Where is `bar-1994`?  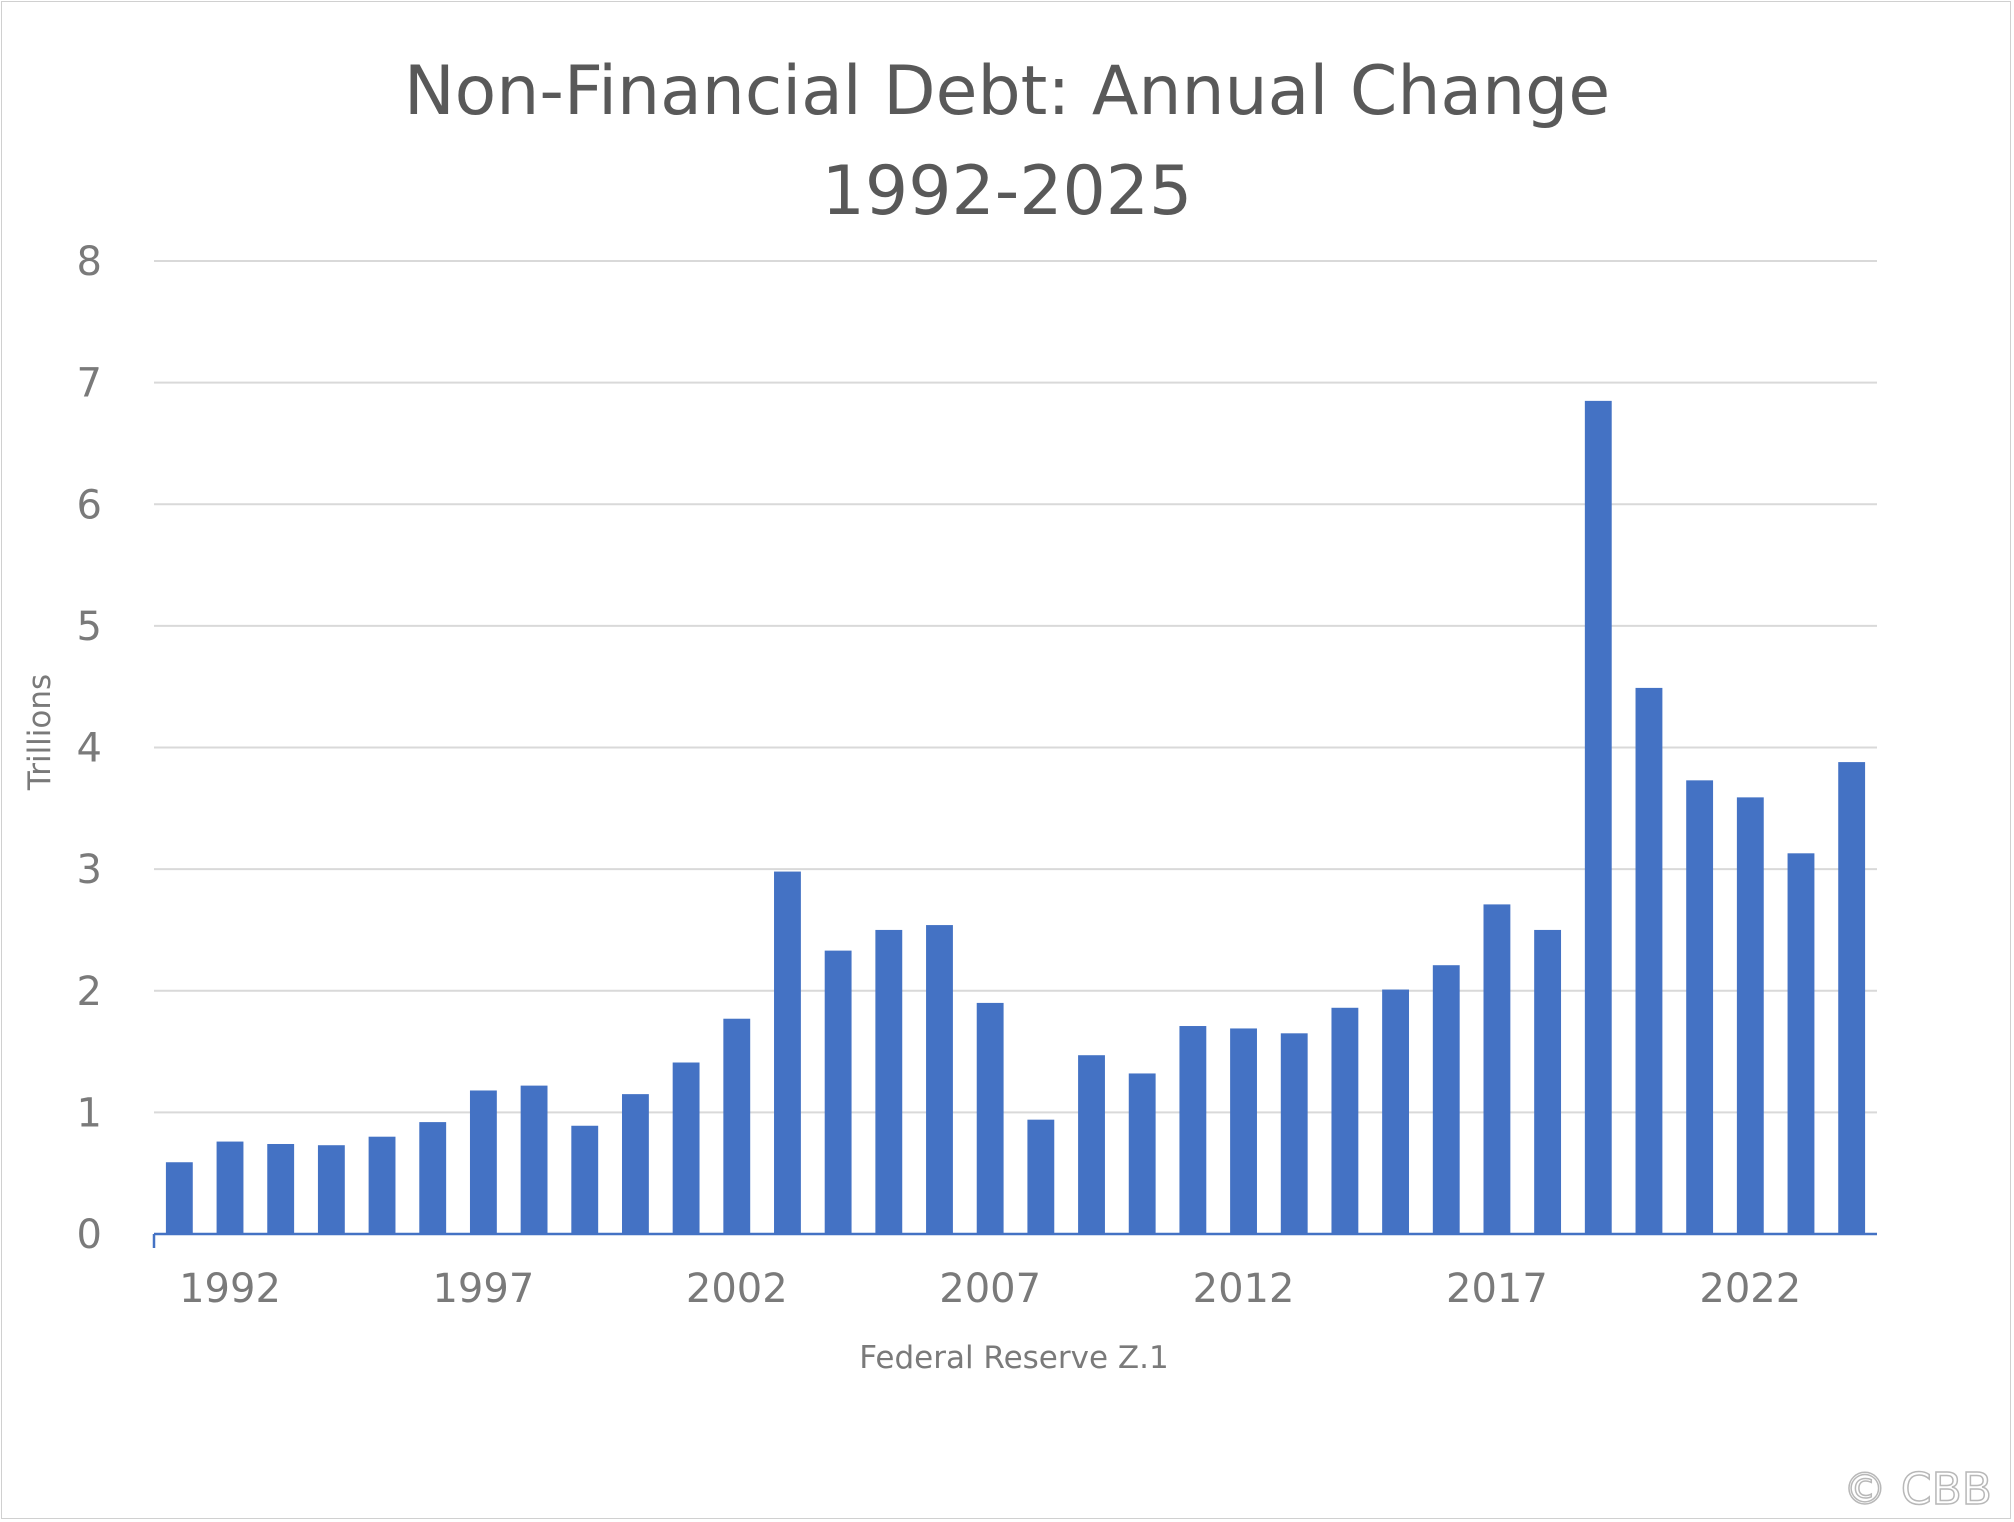
bar-1994 is located at coordinates (331, 1189).